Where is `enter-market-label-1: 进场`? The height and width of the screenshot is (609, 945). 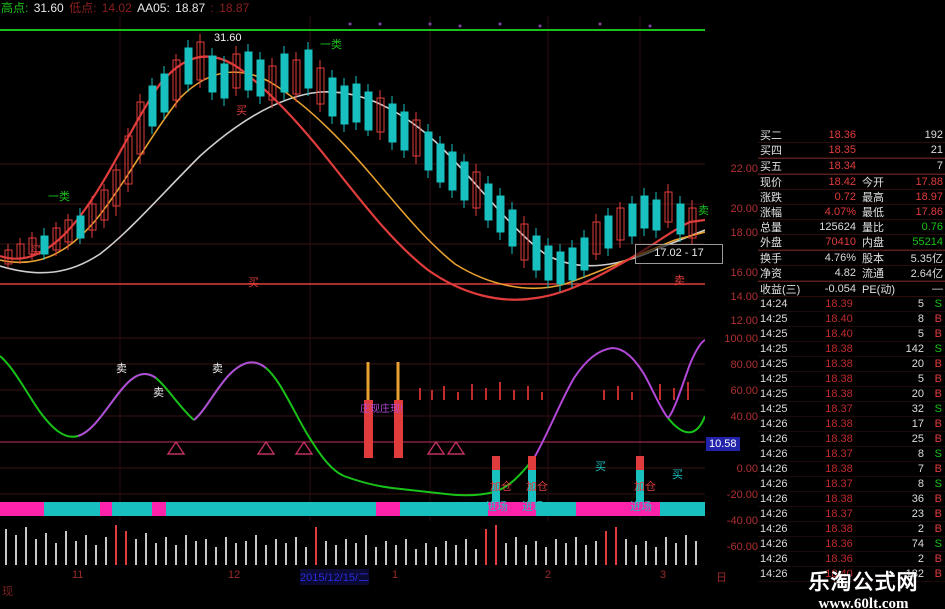 enter-market-label-1: 进场 is located at coordinates (497, 507).